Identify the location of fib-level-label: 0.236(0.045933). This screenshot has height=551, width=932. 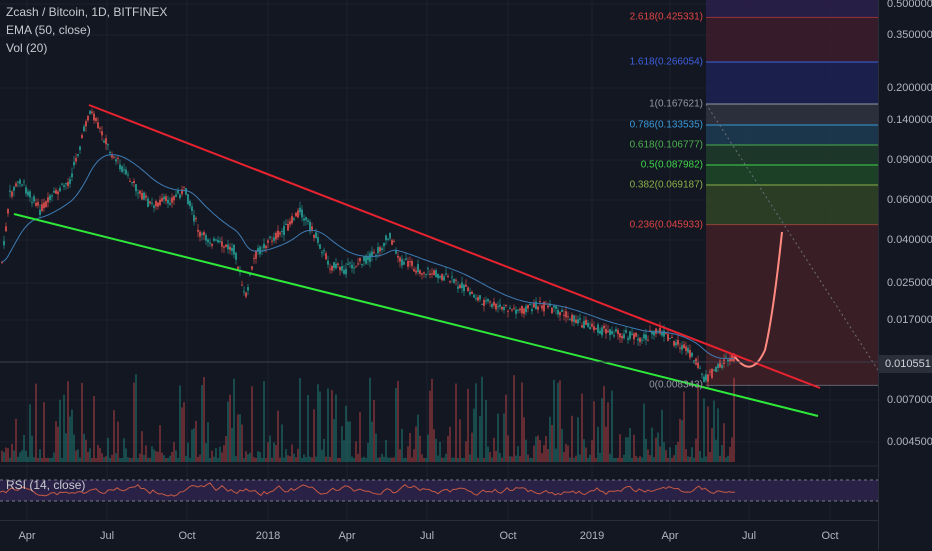
(666, 225).